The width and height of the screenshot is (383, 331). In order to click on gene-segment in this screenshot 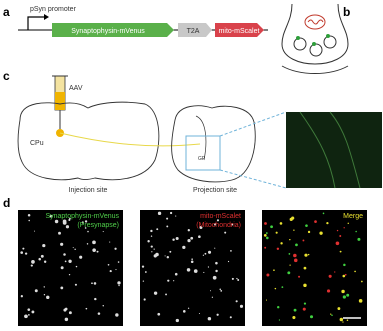, I will do `click(239, 30)`.